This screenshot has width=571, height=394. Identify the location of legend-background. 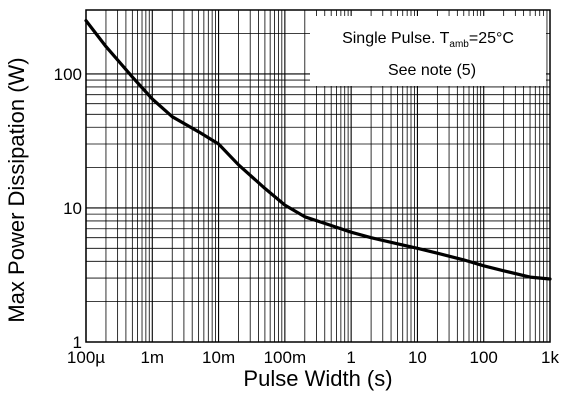
(428, 51).